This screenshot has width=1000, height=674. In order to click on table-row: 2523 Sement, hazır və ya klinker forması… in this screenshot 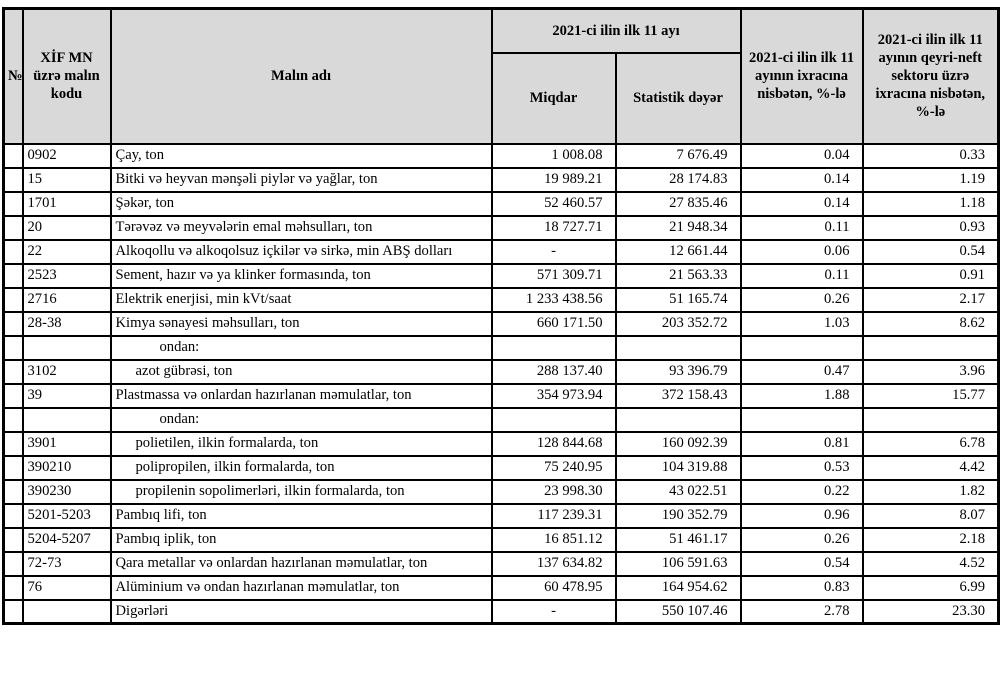, I will do `click(501, 275)`.